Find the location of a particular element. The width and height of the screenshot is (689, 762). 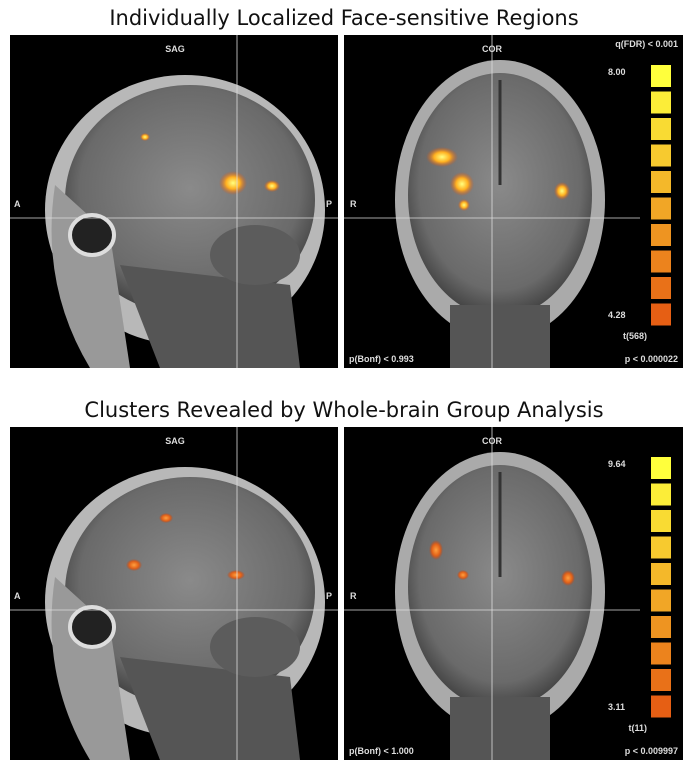

bonferroni-label: p(Bonf) < 0.993 is located at coordinates (381, 359).